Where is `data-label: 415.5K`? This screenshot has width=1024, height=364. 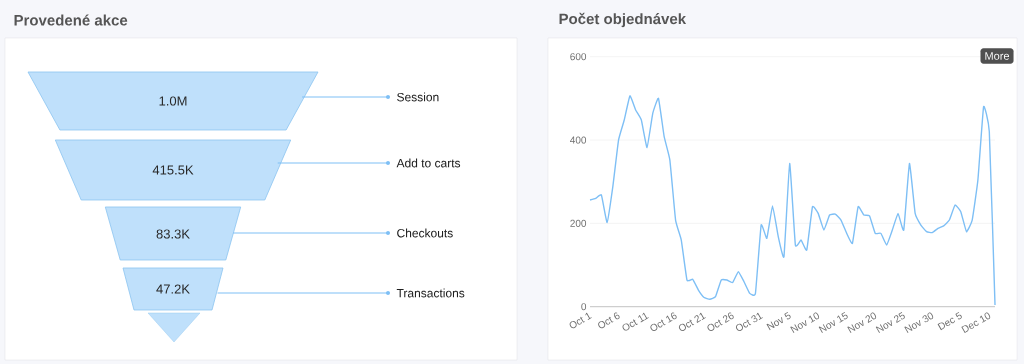 data-label: 415.5K is located at coordinates (173, 170).